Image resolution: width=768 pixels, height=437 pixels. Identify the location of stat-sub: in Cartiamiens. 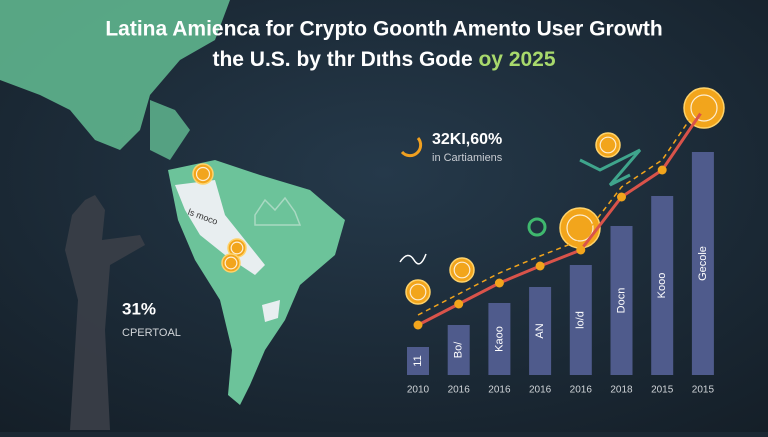
(467, 158).